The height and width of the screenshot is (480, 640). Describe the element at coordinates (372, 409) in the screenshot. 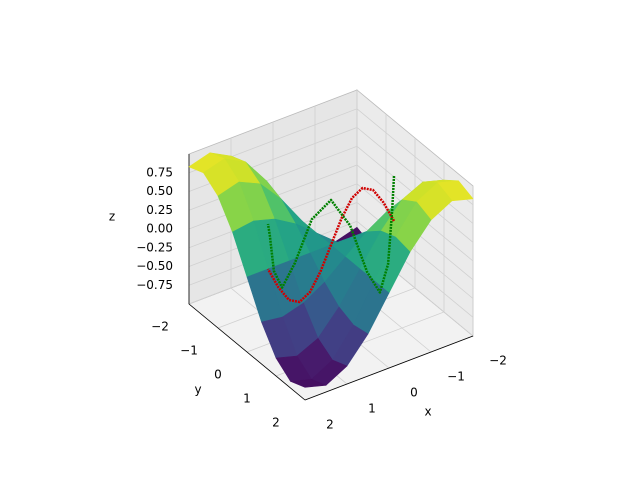

I see `x-tick-label: 1` at that location.